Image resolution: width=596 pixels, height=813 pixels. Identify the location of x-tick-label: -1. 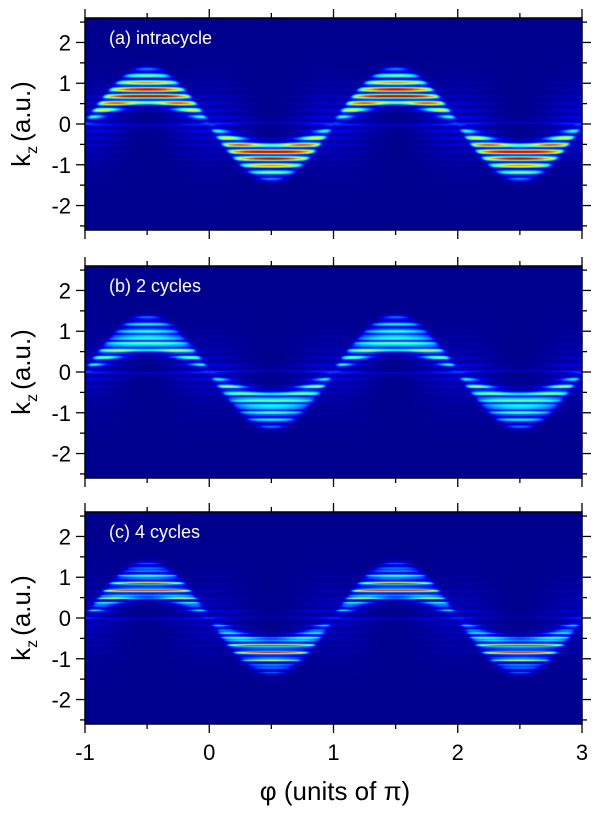
(85, 752).